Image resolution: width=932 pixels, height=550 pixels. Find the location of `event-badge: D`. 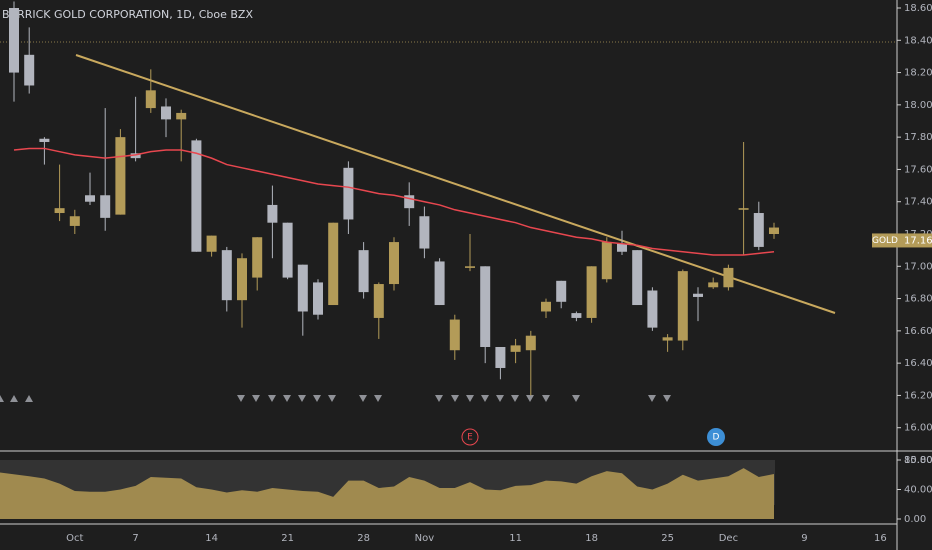

event-badge: D is located at coordinates (716, 437).